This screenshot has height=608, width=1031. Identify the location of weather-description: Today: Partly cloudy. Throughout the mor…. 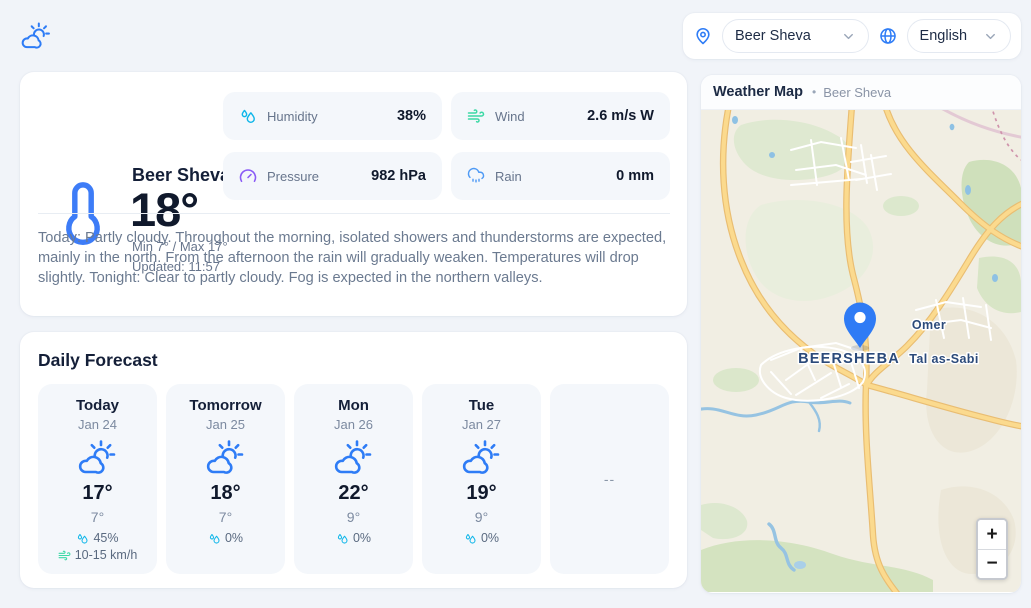
(352, 258).